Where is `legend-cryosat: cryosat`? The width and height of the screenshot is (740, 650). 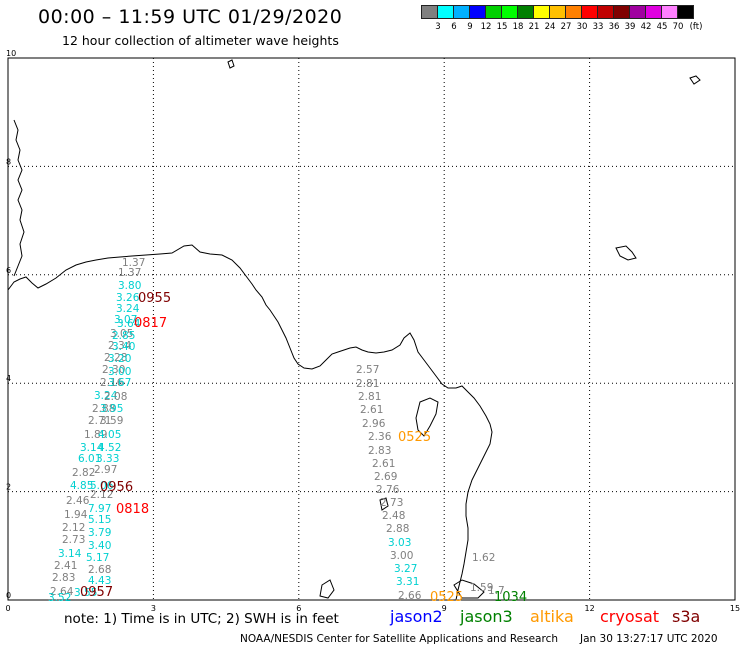
legend-cryosat: cryosat is located at coordinates (630, 616).